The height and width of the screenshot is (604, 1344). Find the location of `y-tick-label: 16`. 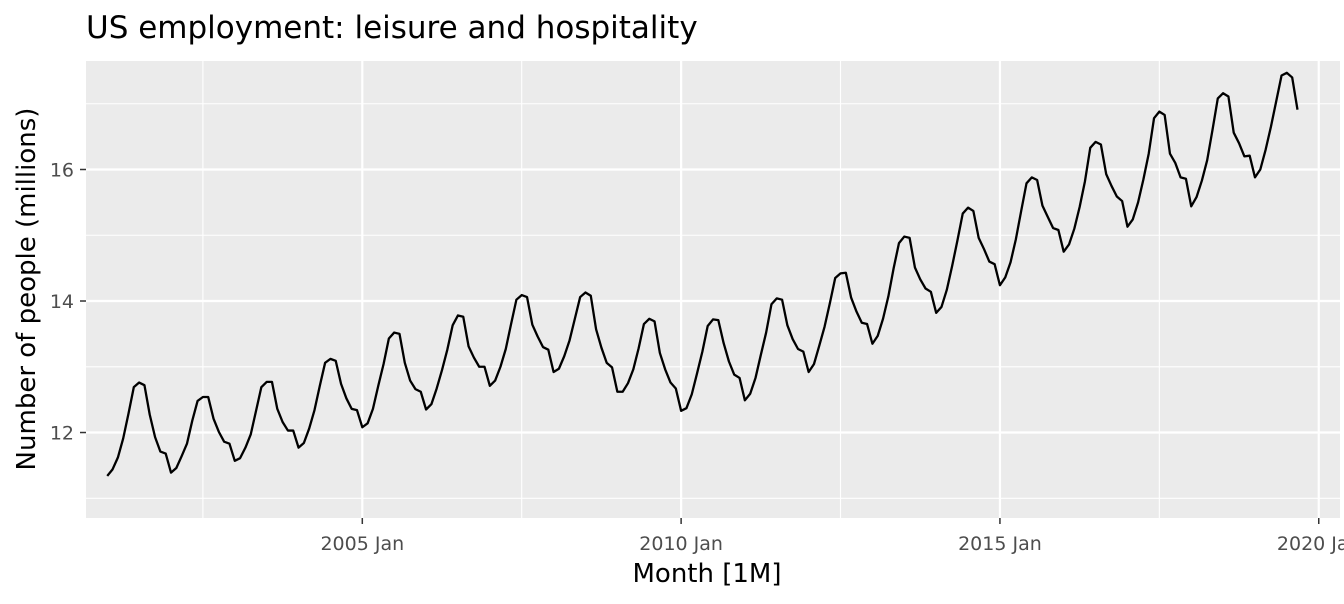

y-tick-label: 16 is located at coordinates (62, 170).